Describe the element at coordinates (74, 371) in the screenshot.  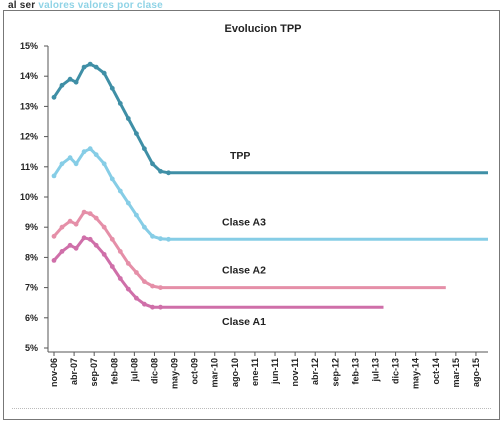
I see `x-tick-label: abr-07` at that location.